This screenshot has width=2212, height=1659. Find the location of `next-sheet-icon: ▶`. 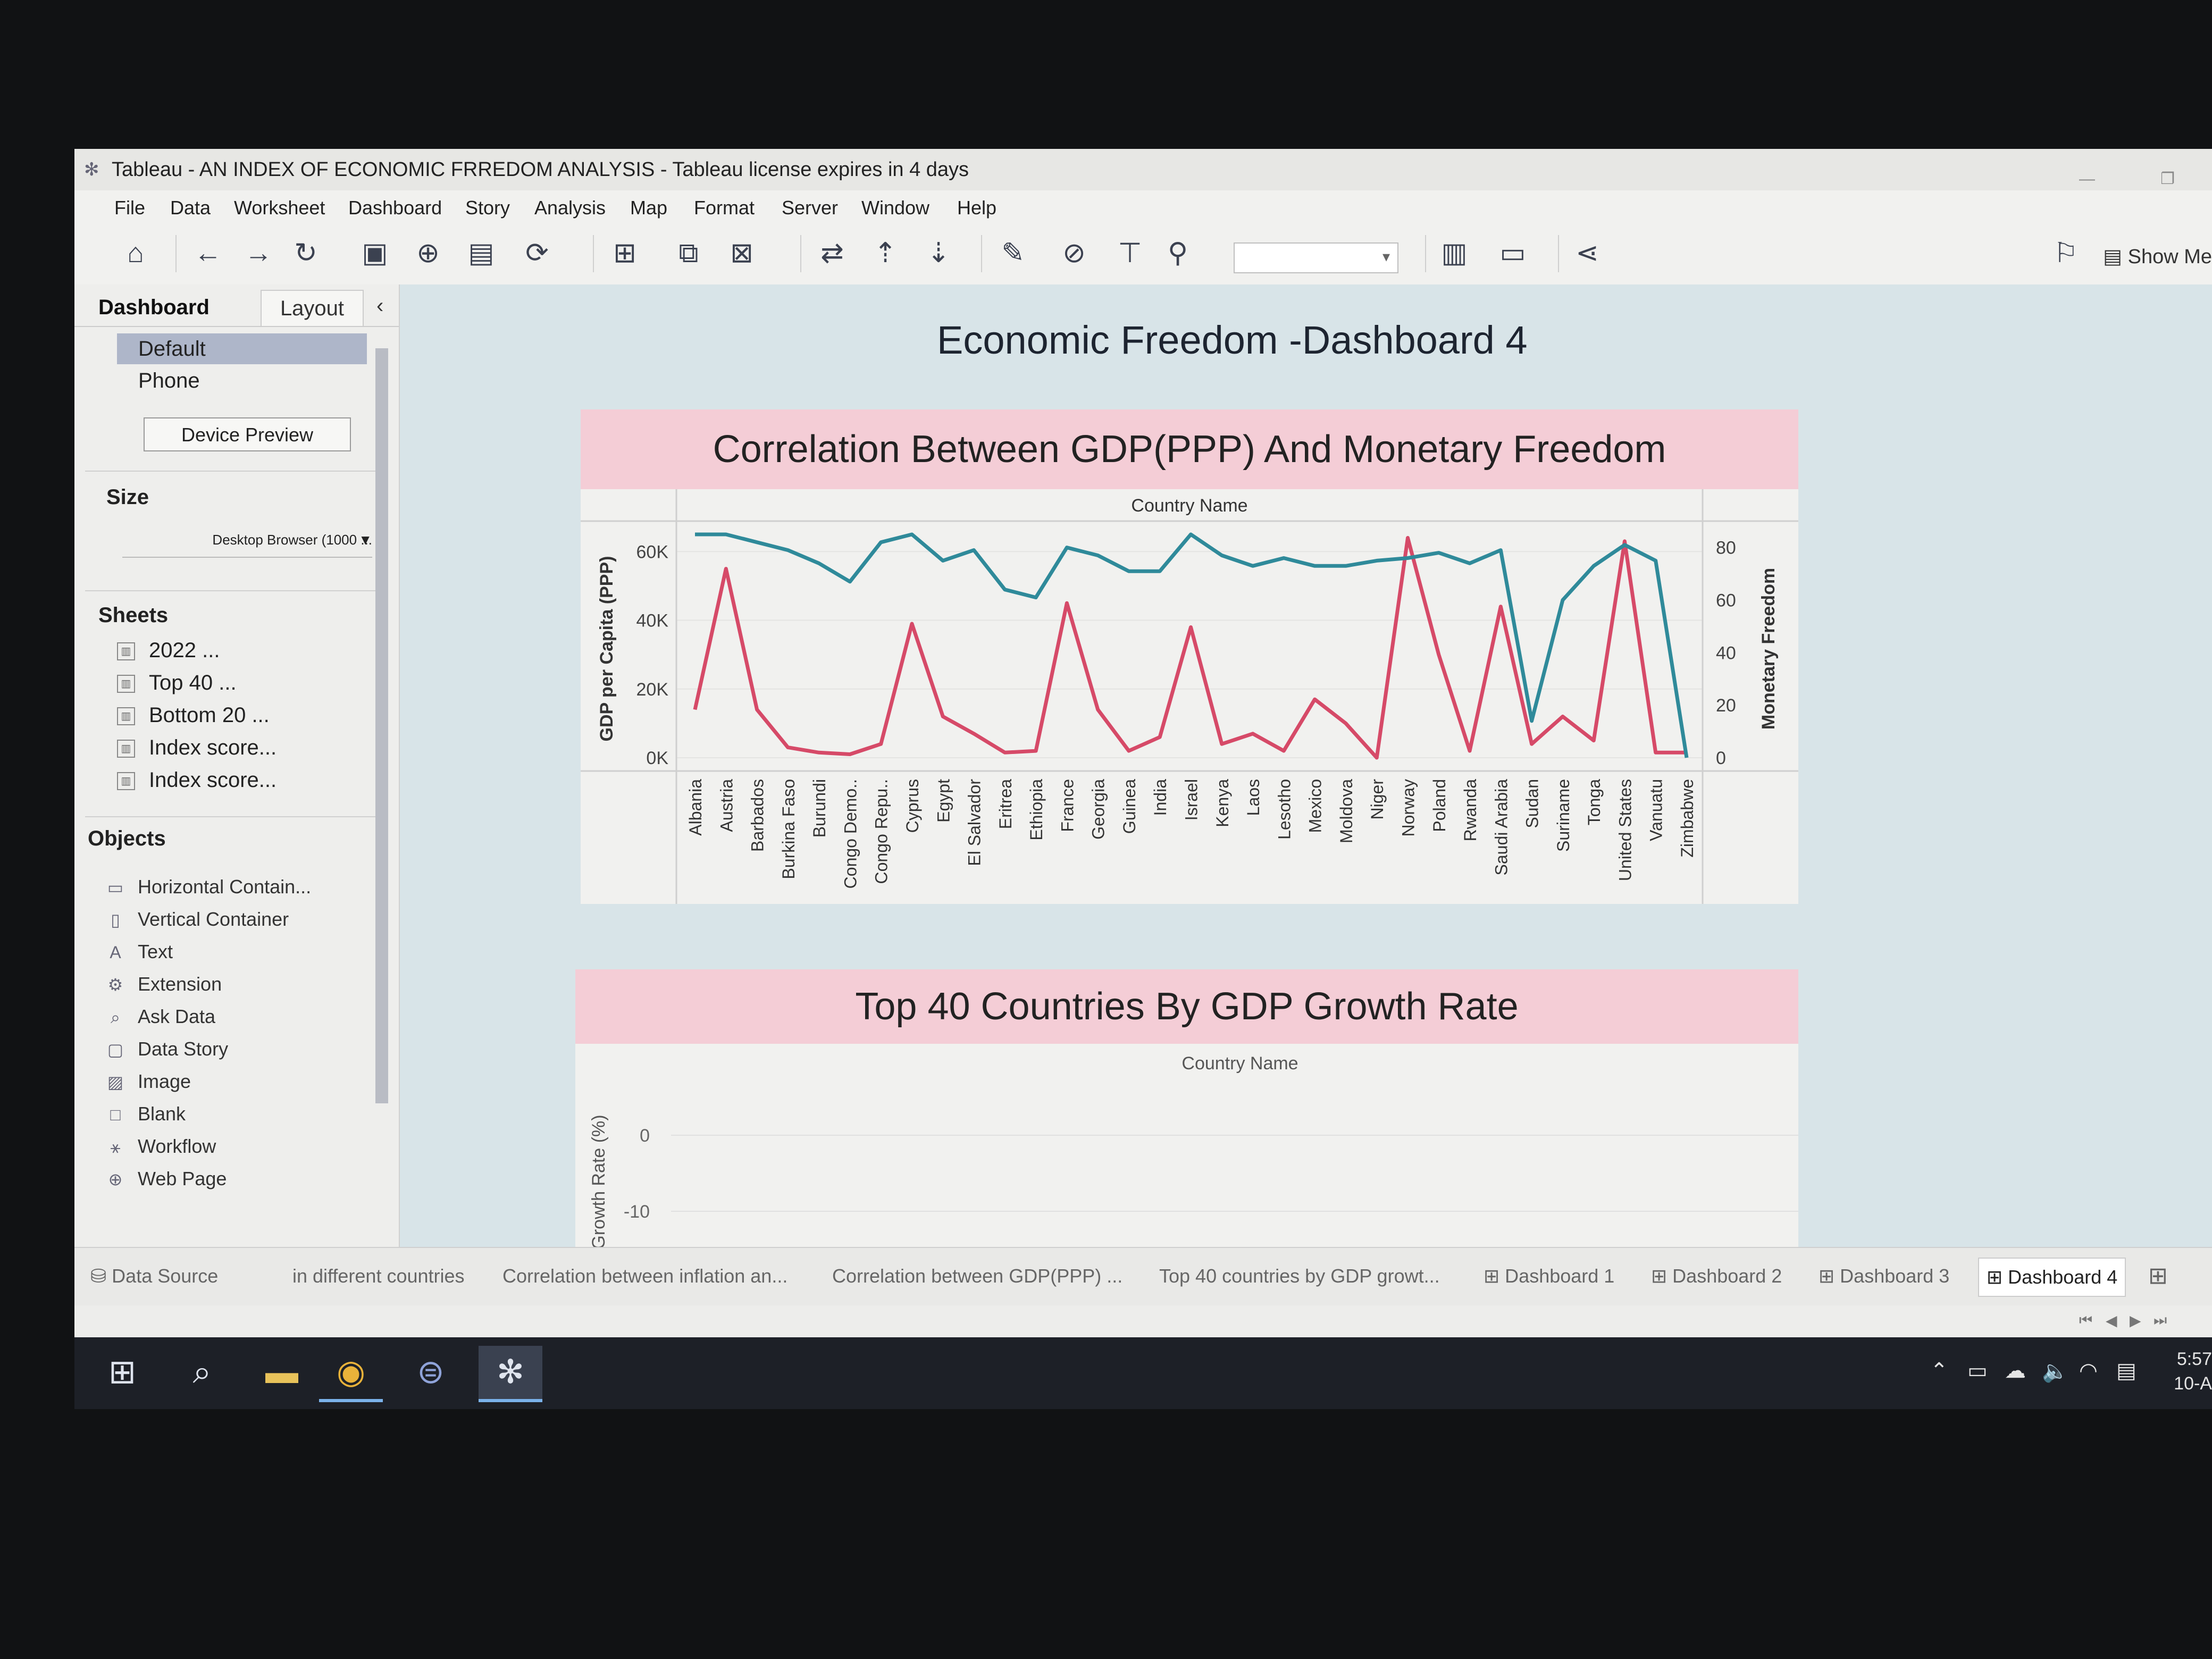

next-sheet-icon: ▶ is located at coordinates (2135, 1320).